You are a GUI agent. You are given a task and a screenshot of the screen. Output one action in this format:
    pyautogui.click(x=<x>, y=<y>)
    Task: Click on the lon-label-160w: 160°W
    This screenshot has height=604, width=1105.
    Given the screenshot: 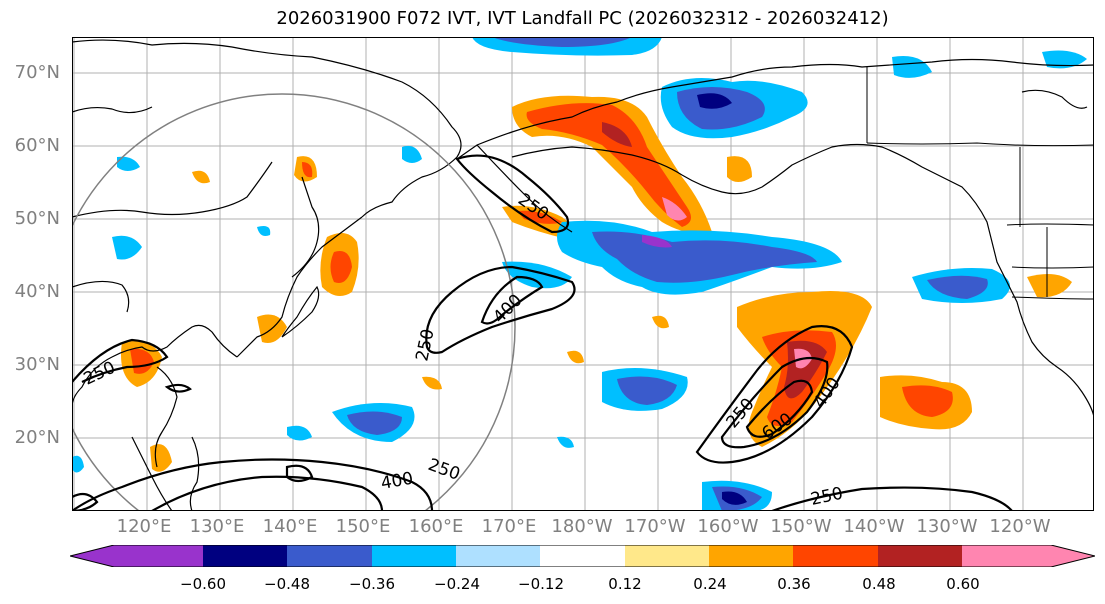 What is the action you would take?
    pyautogui.click(x=728, y=526)
    